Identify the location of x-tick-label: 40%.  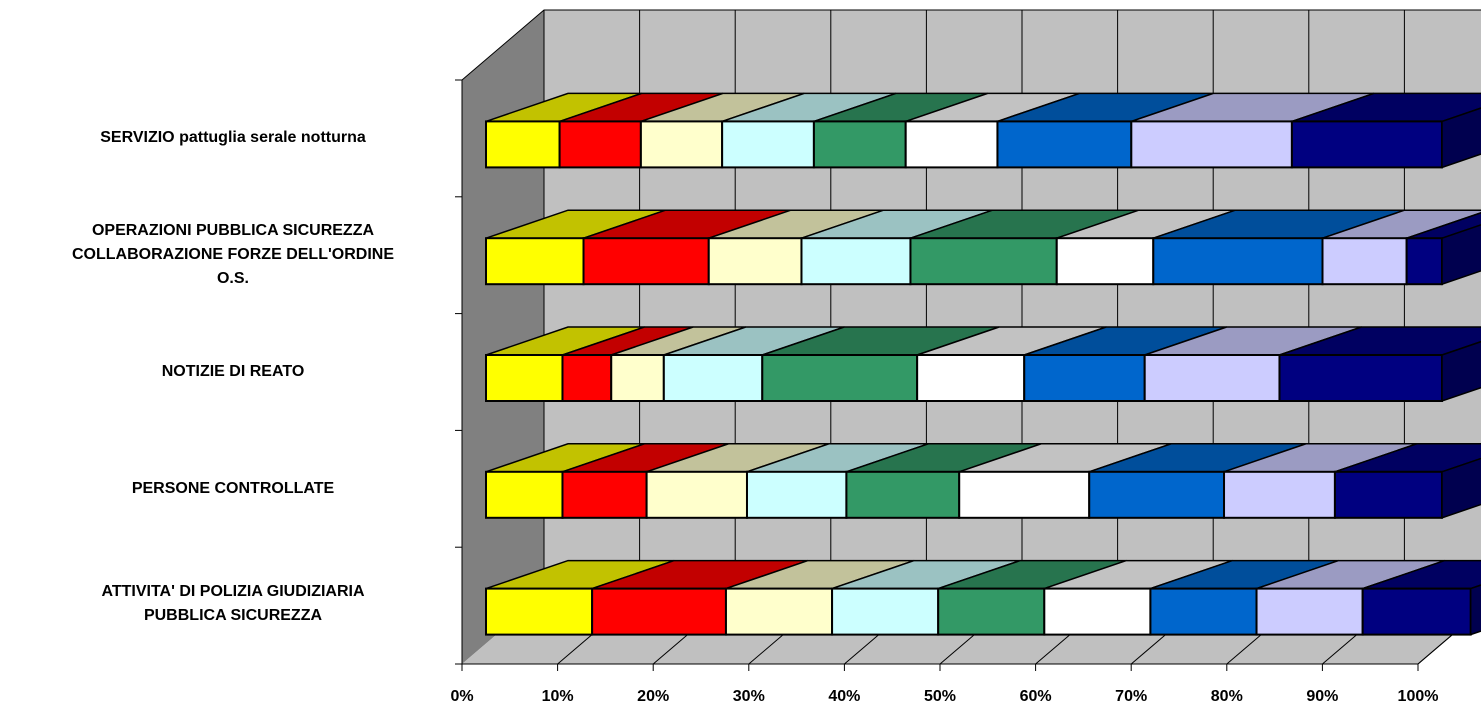
(844, 696).